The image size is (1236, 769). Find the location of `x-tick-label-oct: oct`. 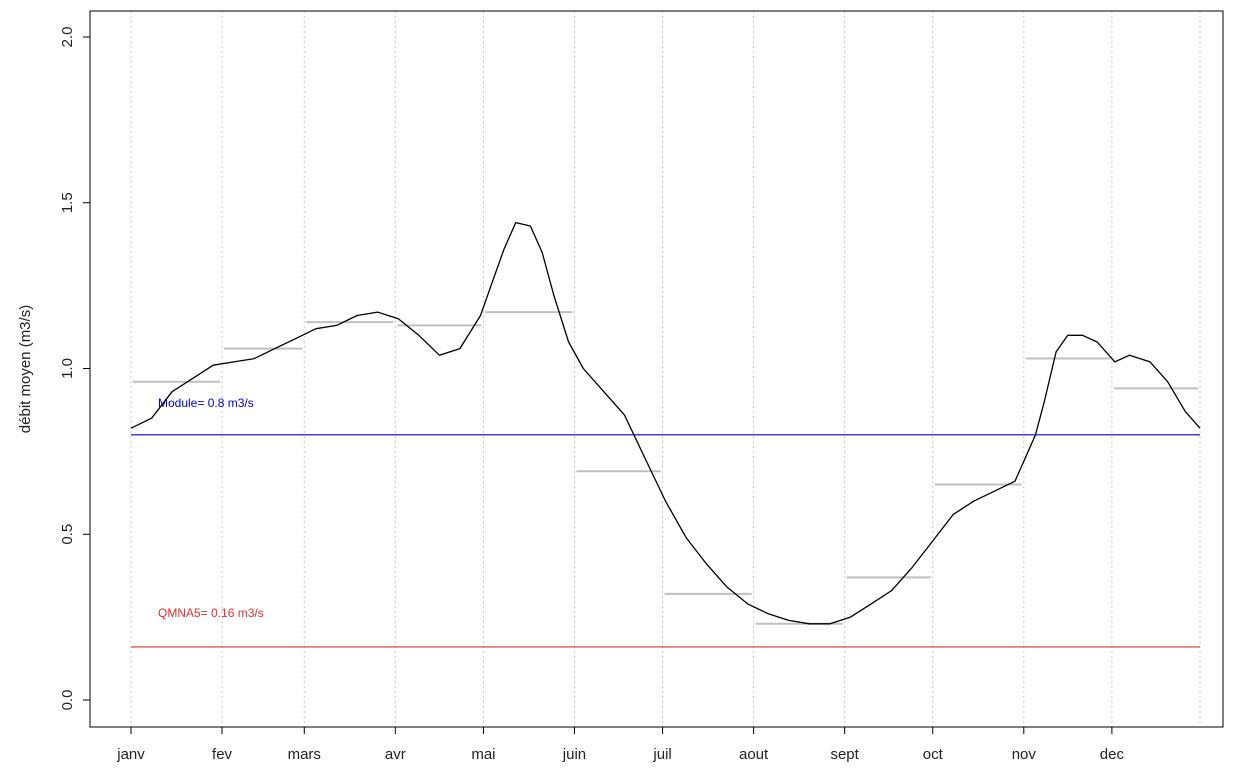

x-tick-label-oct: oct is located at coordinates (933, 754).